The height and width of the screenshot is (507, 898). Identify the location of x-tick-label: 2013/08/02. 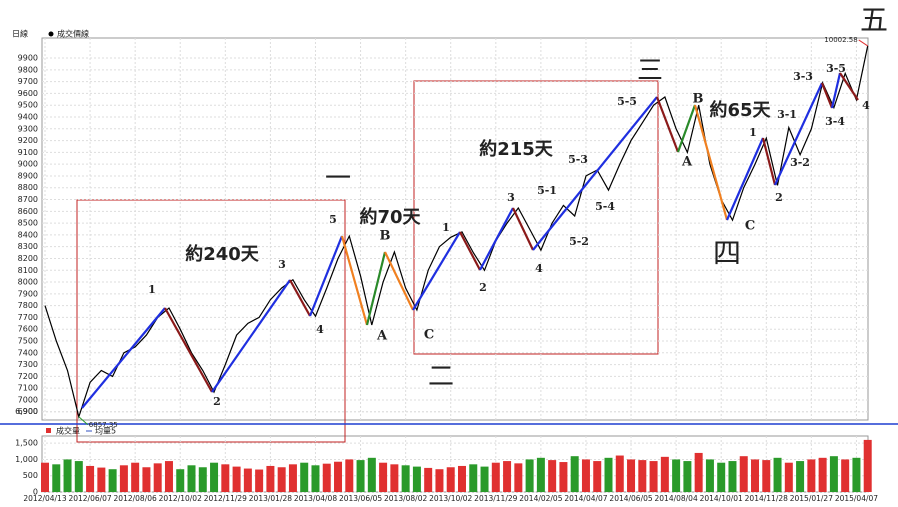
(405, 498).